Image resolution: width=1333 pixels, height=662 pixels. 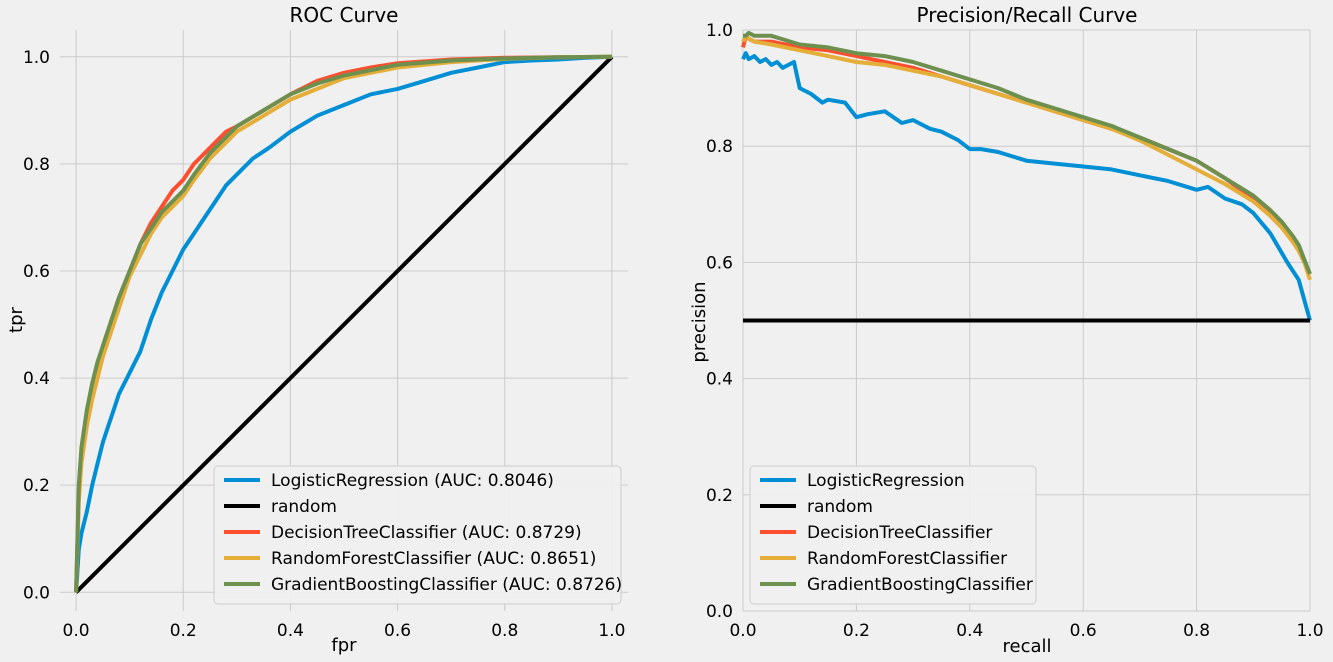 I want to click on roc-xtick-label: 0.8, so click(x=504, y=631).